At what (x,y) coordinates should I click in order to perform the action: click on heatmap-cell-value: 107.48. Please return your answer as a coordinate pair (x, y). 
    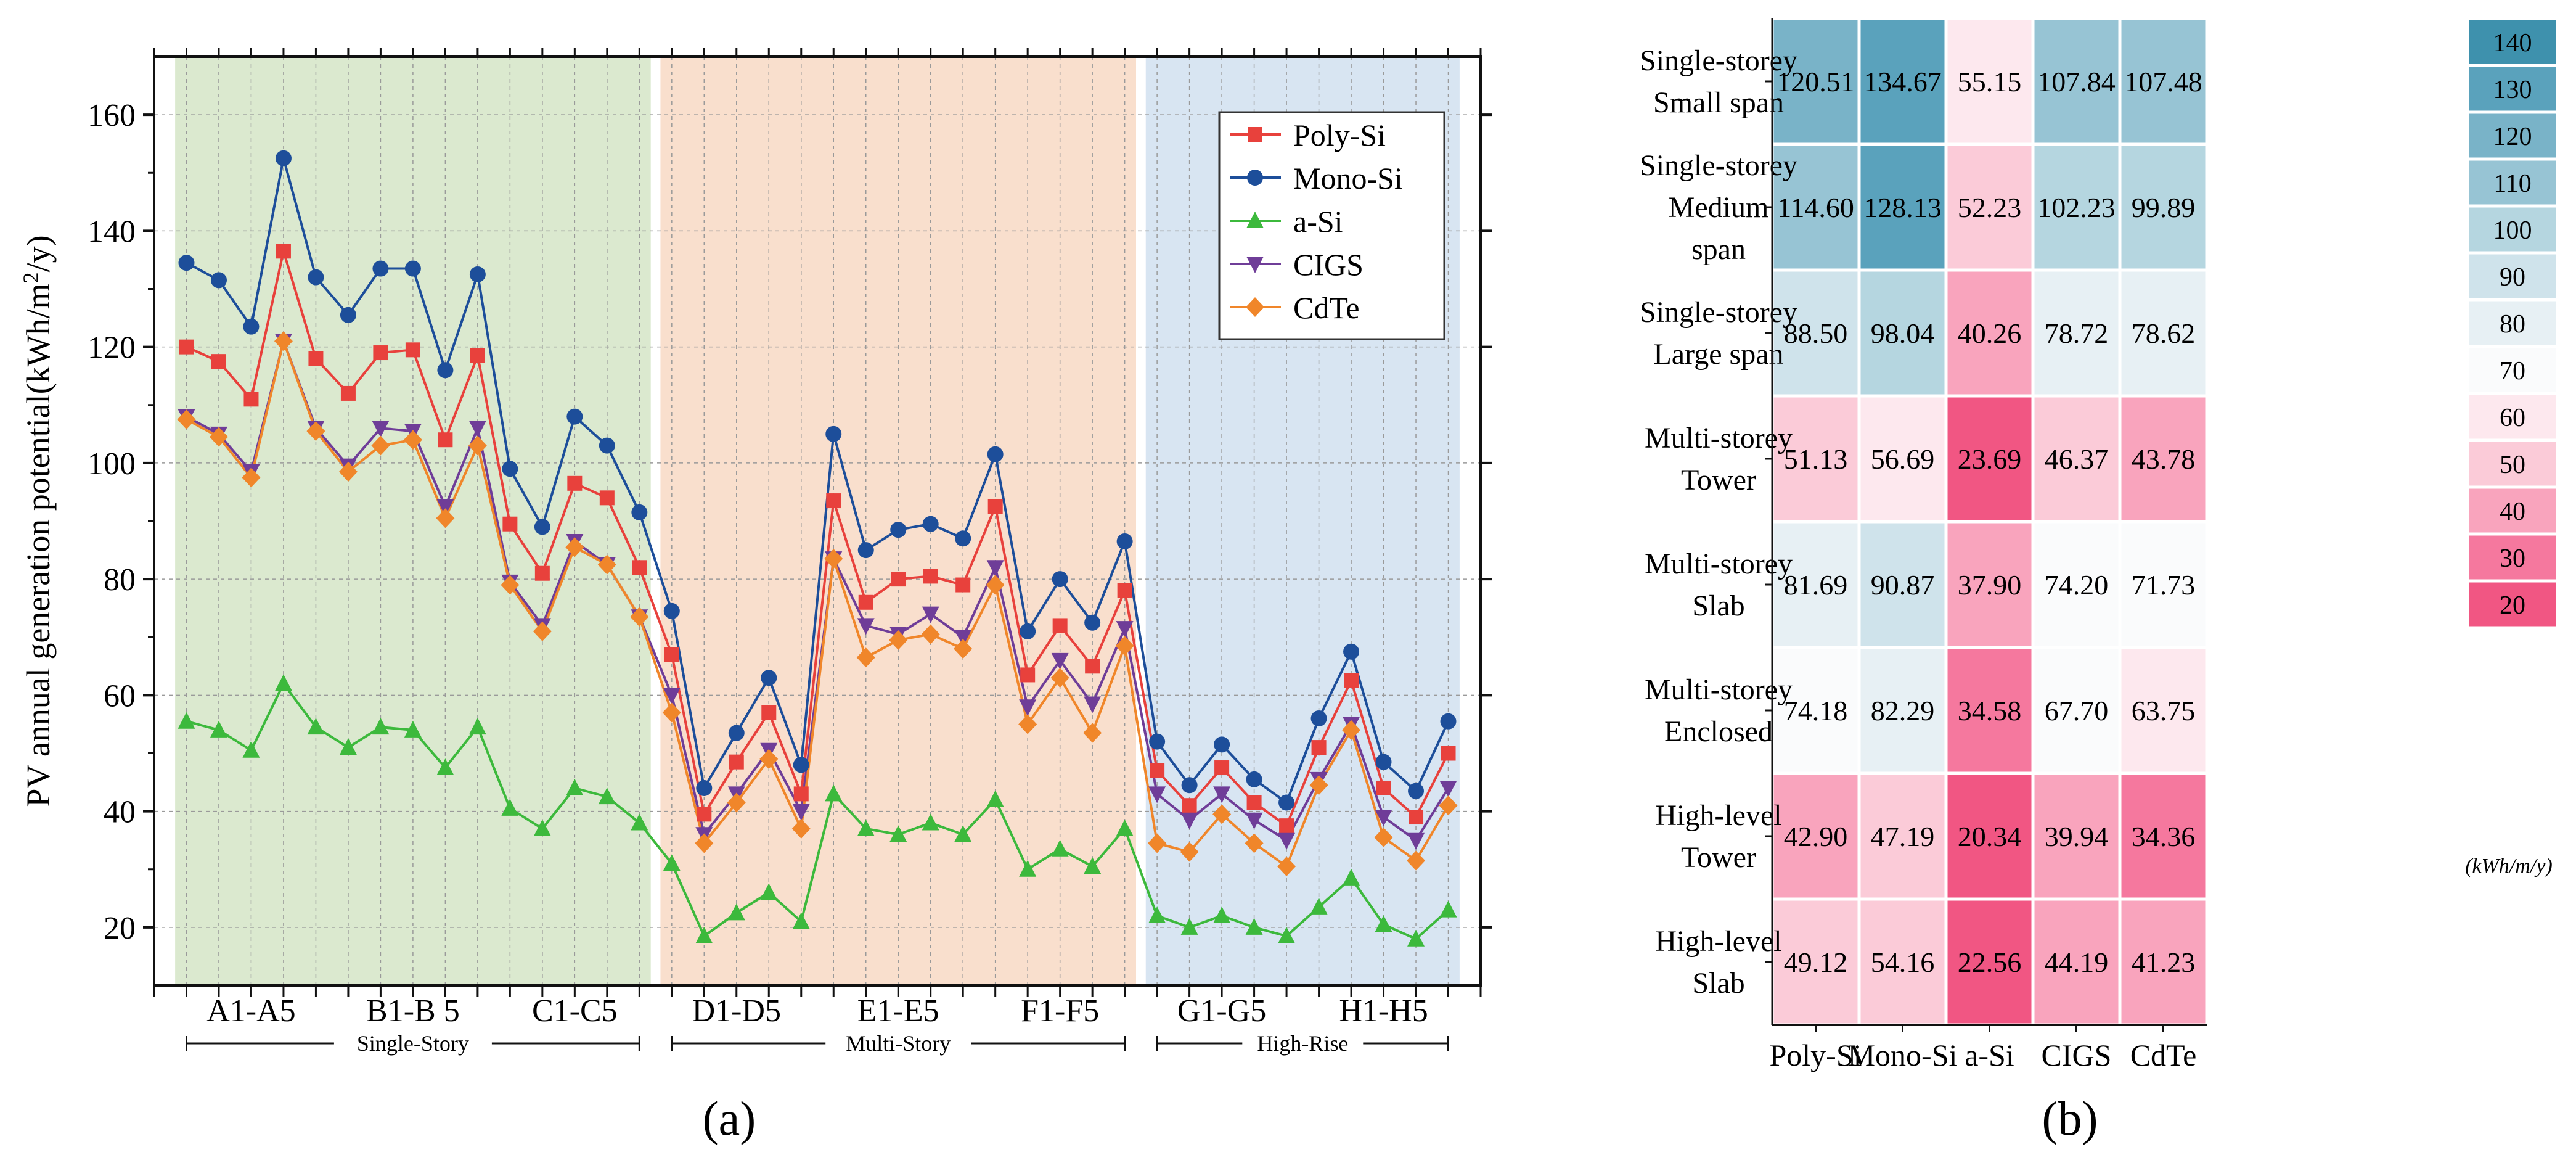
    Looking at the image, I should click on (2163, 81).